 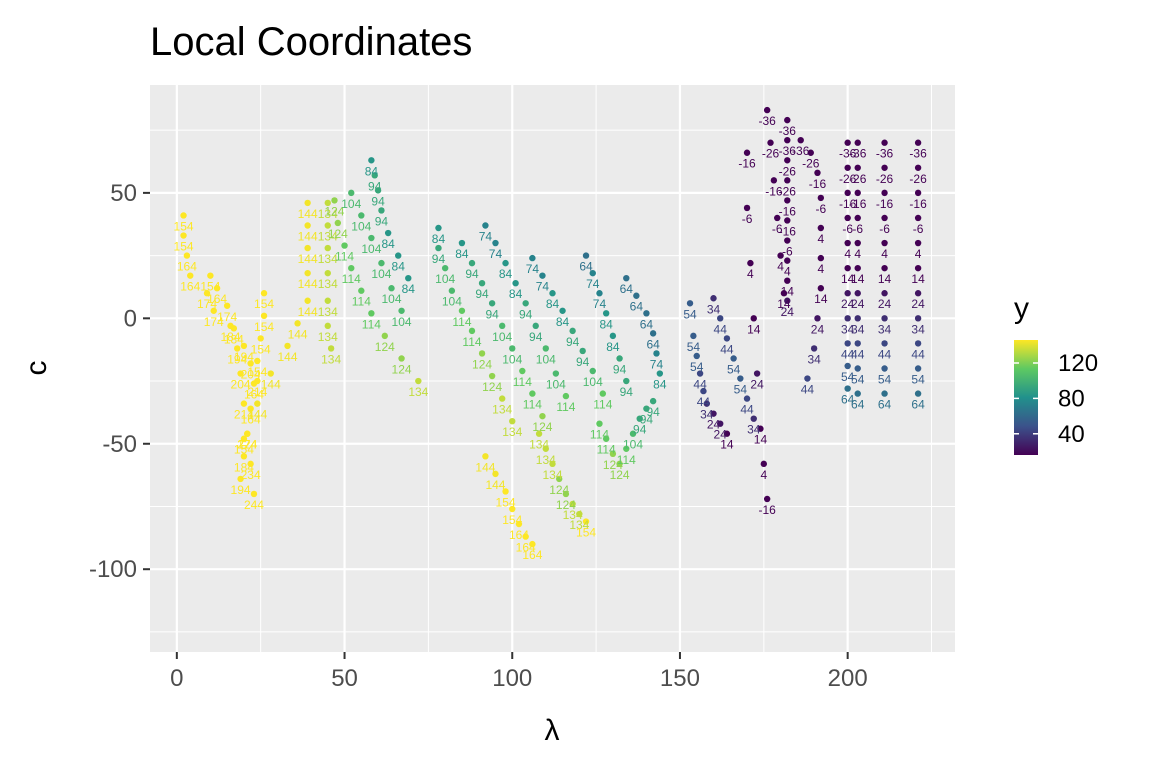 What do you see at coordinates (885, 179) in the screenshot?
I see `data-label: -26` at bounding box center [885, 179].